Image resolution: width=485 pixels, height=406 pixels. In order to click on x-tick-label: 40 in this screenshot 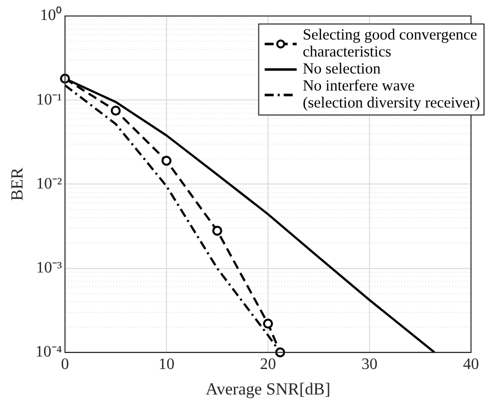, I will do `click(471, 365)`.